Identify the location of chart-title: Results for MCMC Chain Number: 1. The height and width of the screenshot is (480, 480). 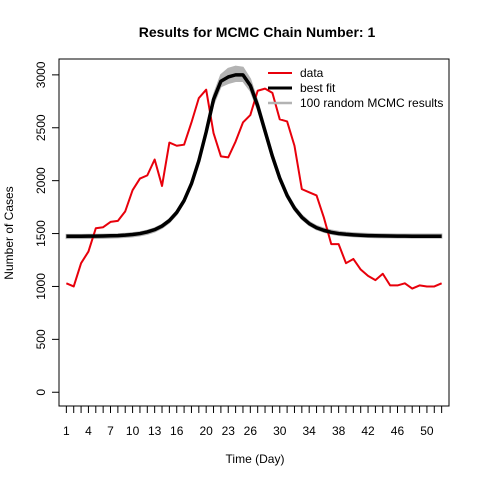
(257, 32).